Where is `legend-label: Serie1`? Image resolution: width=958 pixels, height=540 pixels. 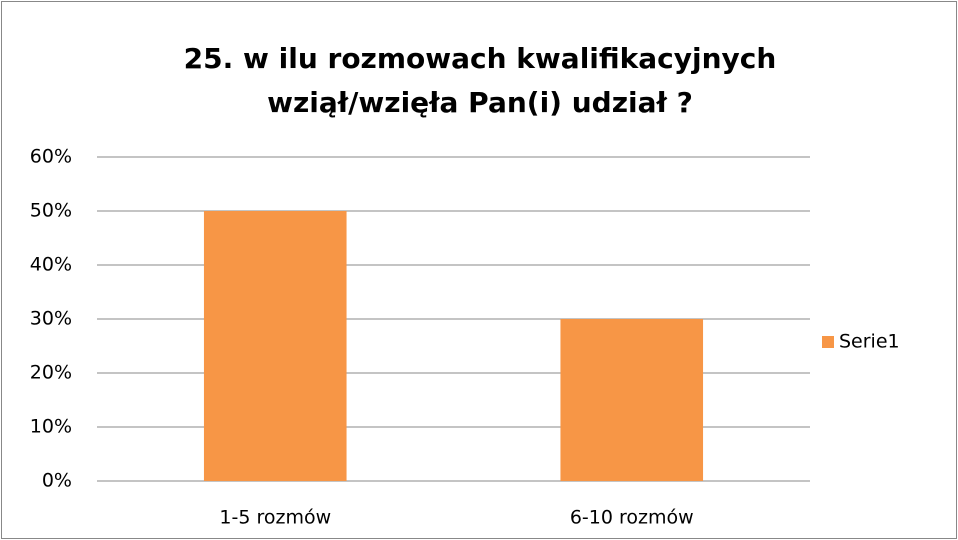 legend-label: Serie1 is located at coordinates (869, 342).